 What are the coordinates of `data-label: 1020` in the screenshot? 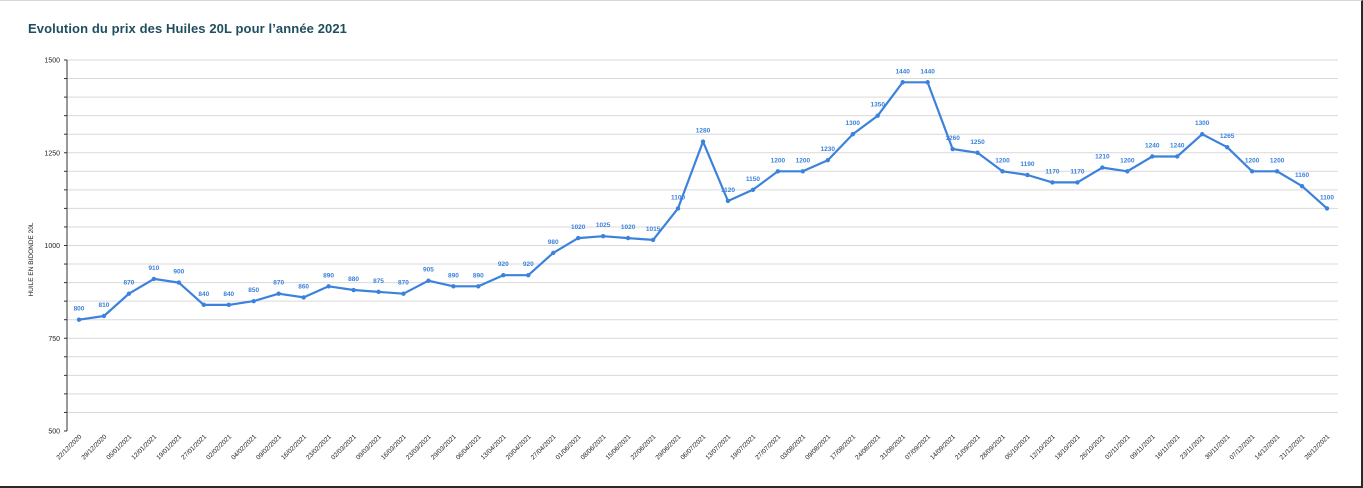 It's located at (628, 227).